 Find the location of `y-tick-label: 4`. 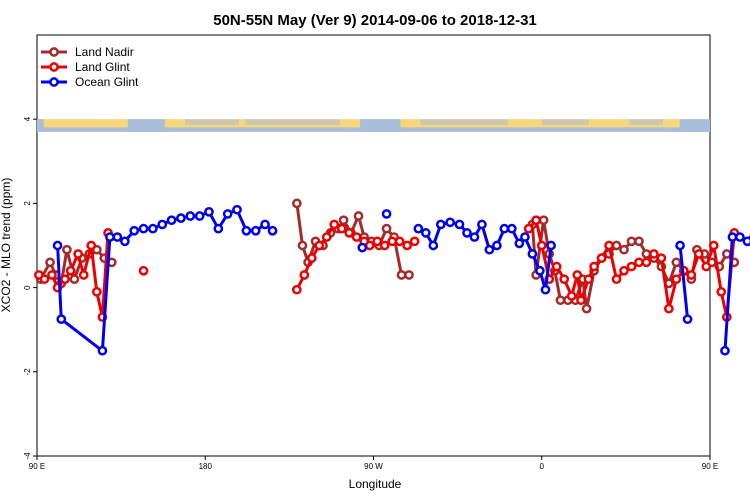

y-tick-label: 4 is located at coordinates (27, 118).